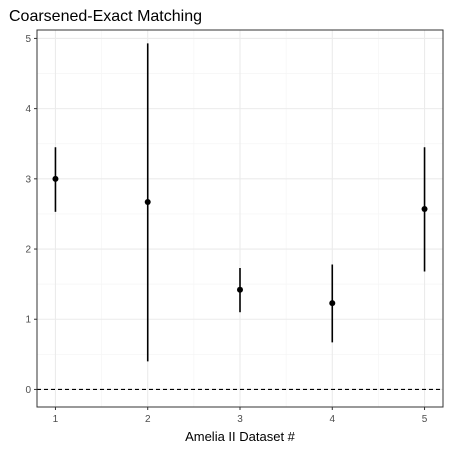 The height and width of the screenshot is (450, 450). Describe the element at coordinates (28, 39) in the screenshot. I see `y-tick-label: 5` at that location.